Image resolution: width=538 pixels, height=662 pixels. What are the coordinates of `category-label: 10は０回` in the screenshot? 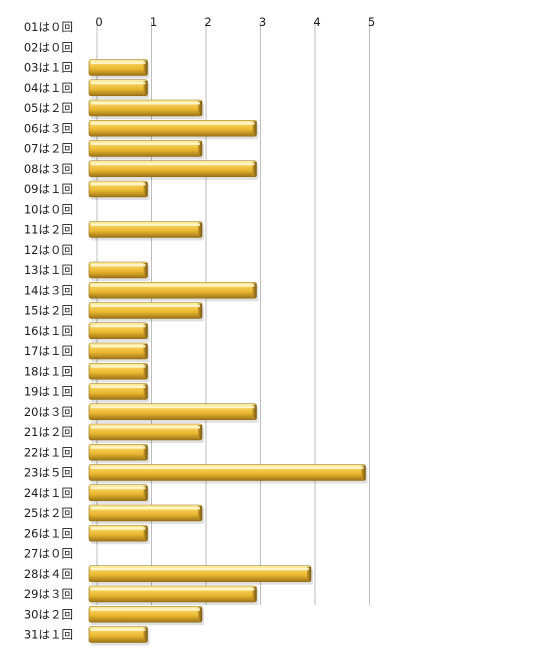 It's located at (48, 209).